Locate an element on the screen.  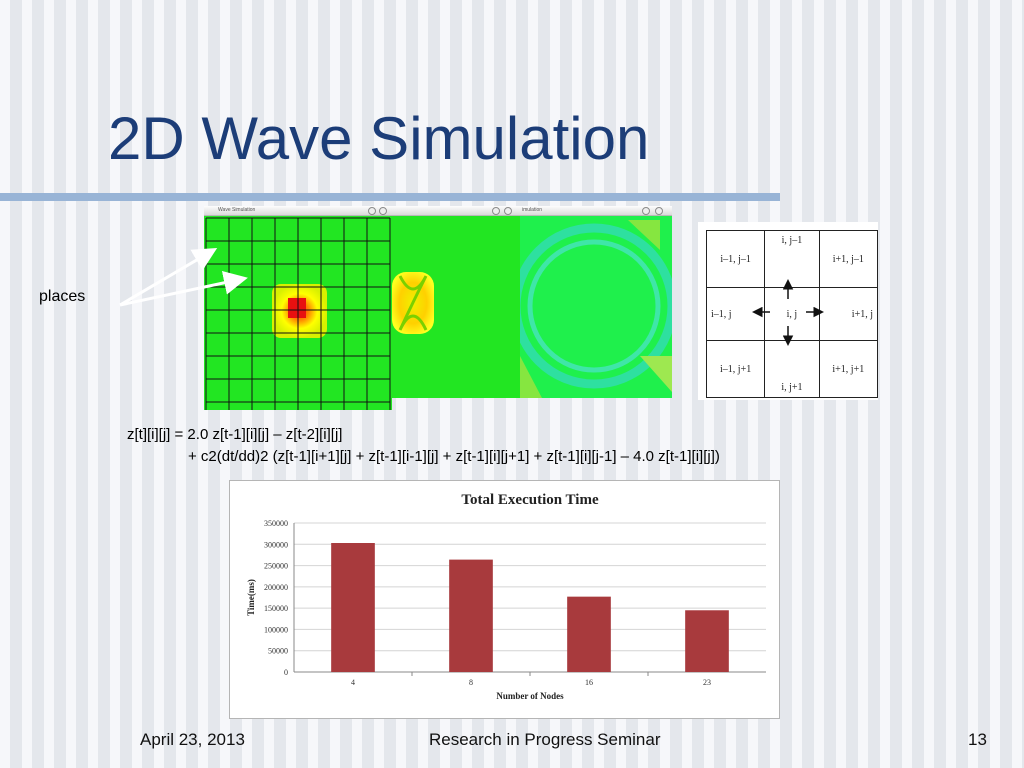
stencil-cell: i+1, j is located at coordinates (848, 314).